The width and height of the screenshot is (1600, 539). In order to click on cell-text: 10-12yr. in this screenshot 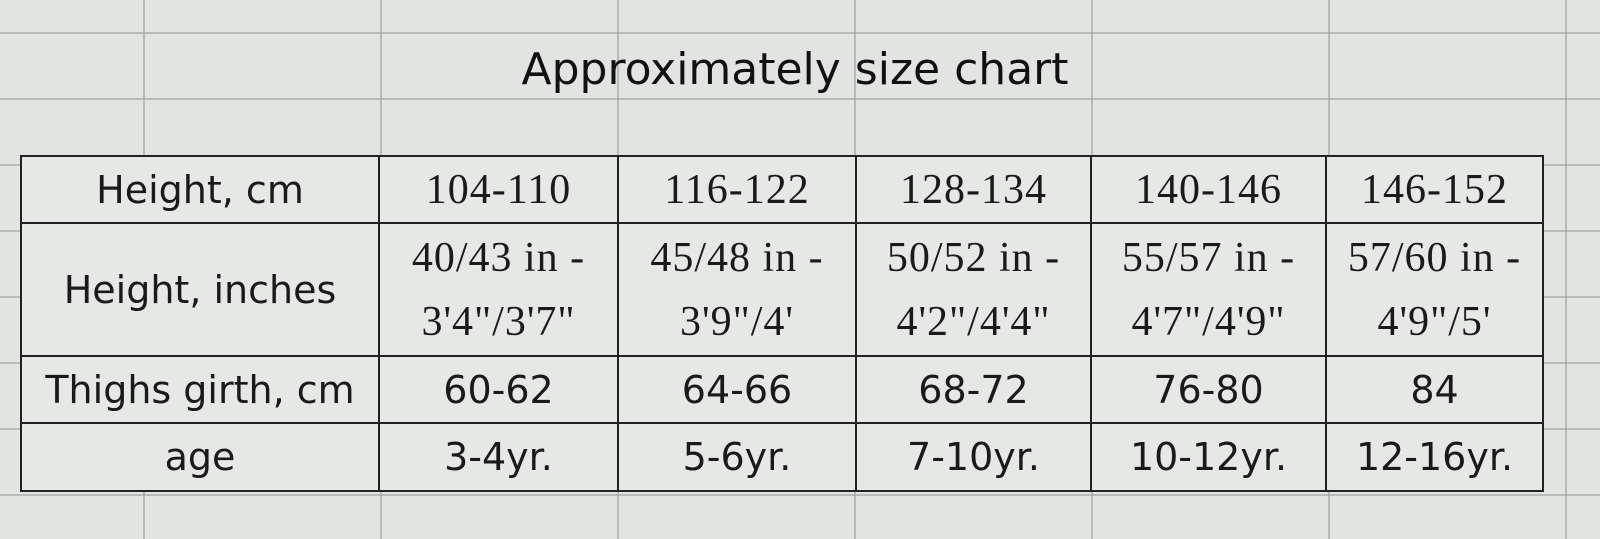, I will do `click(1208, 457)`.